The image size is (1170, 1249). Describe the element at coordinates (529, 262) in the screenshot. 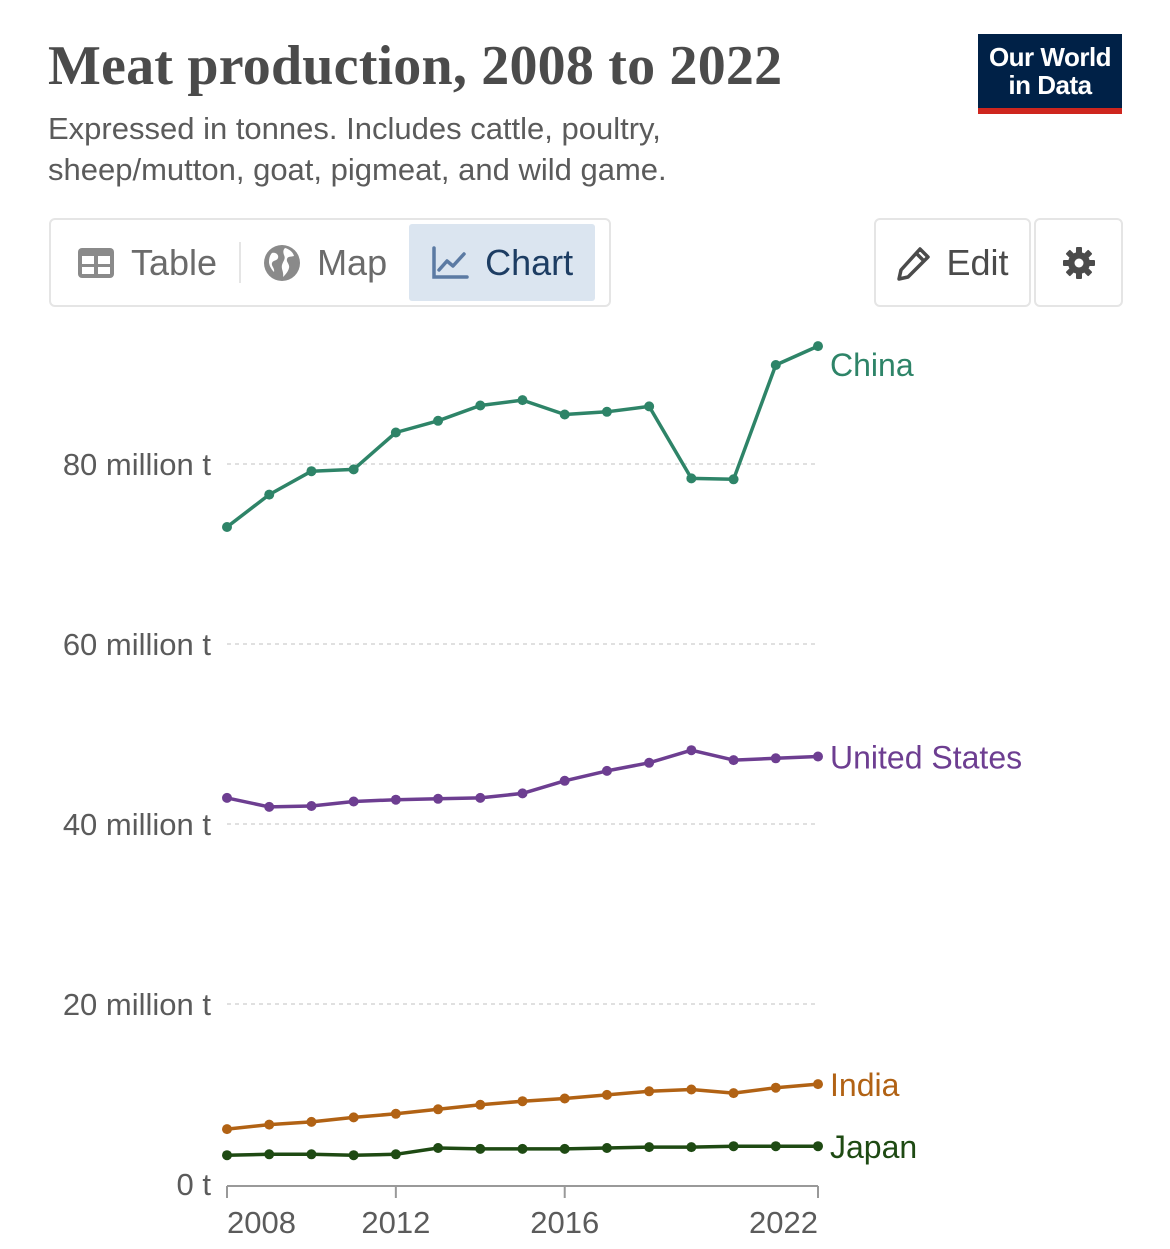

I see `tab-chart-label: Chart` at that location.